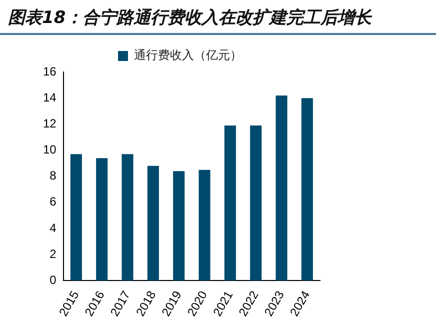 The height and width of the screenshot is (325, 440). What do you see at coordinates (53, 279) in the screenshot?
I see `y-tick-label: 0` at bounding box center [53, 279].